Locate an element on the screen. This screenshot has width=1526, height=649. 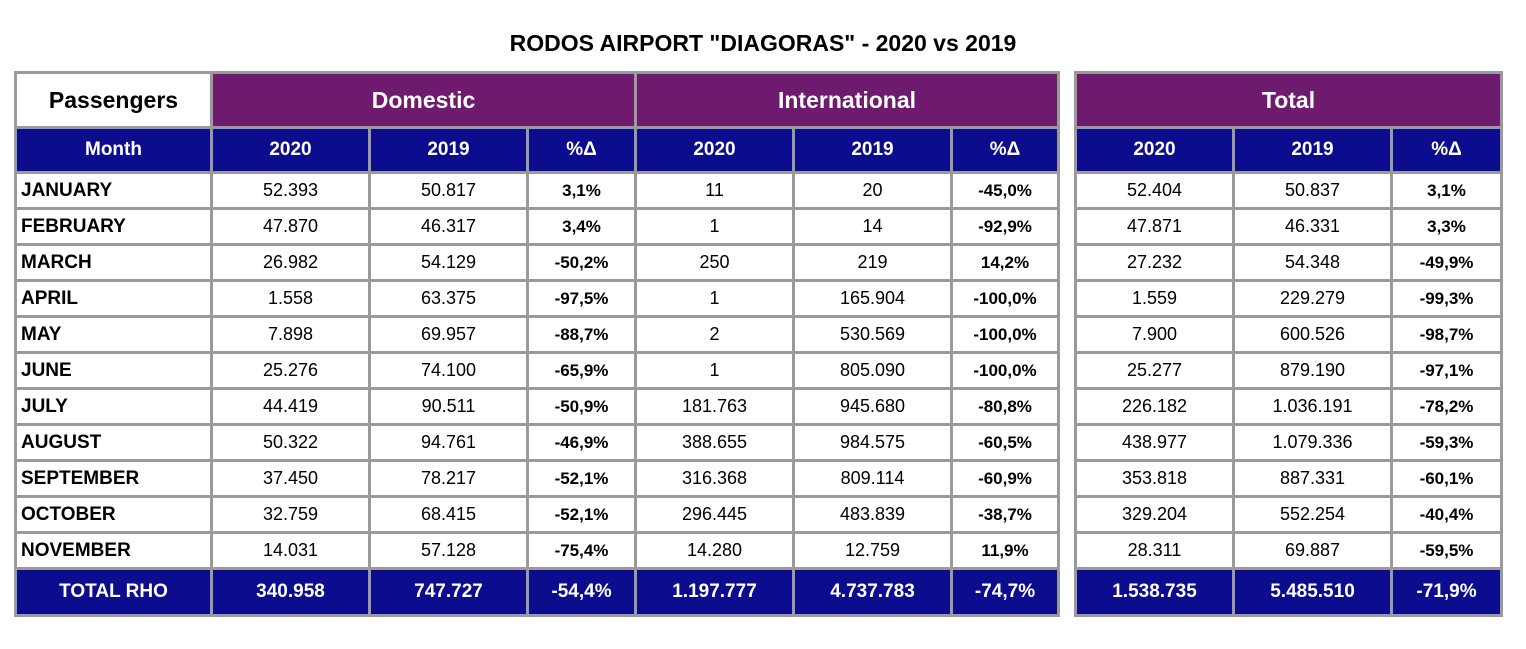
month-cell: JANUARY is located at coordinates (113, 190).